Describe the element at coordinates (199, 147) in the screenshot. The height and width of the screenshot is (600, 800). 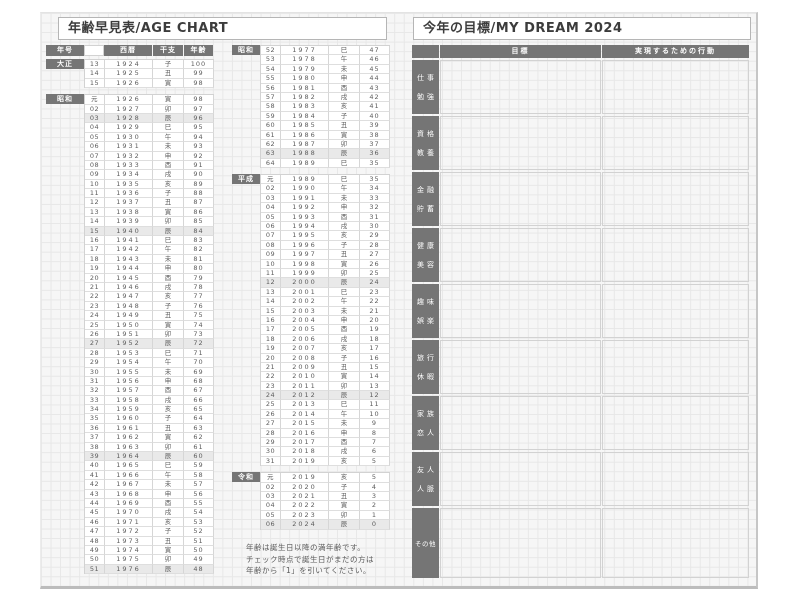
I see `age-cell: 93` at that location.